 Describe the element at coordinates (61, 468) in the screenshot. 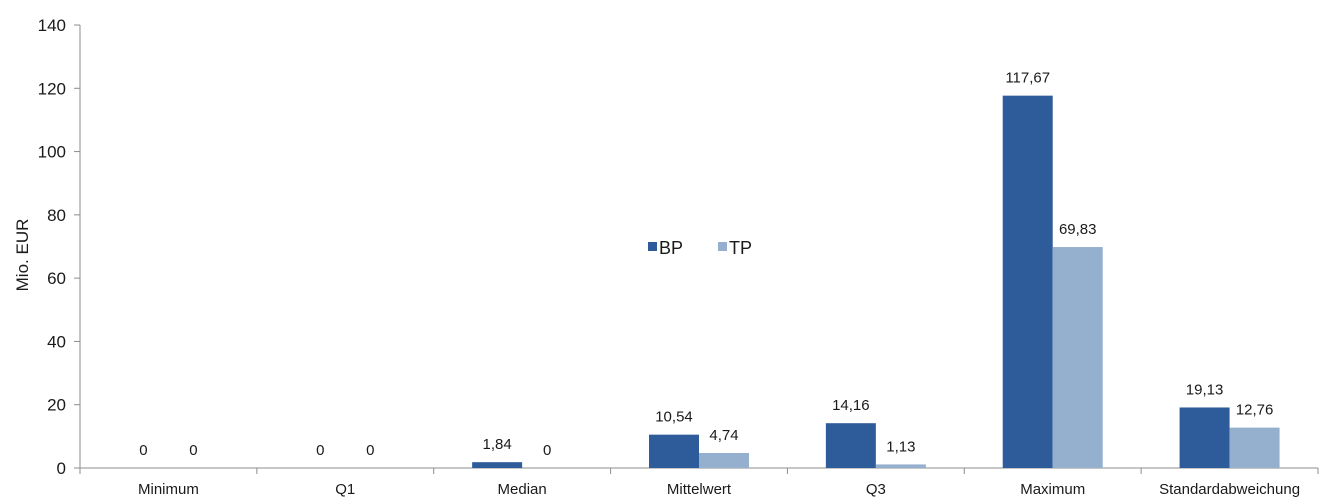

I see `y-tick-label: 0` at that location.